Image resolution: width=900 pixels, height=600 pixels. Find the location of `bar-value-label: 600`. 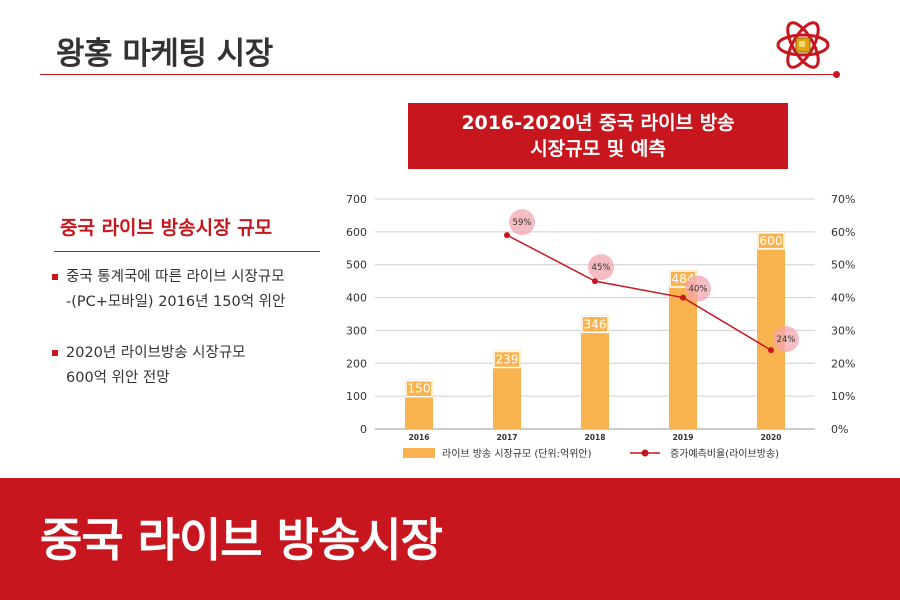

bar-value-label: 600 is located at coordinates (771, 241).